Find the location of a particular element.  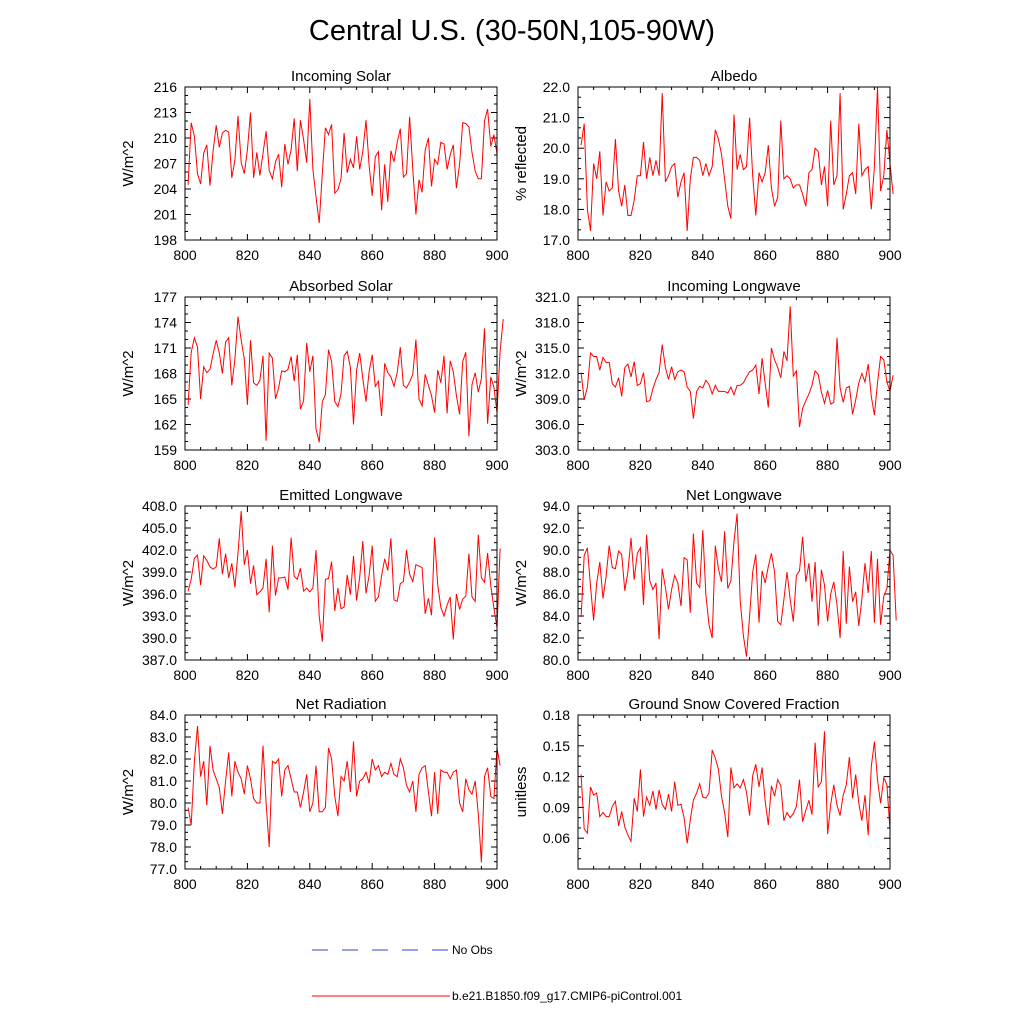

y-tick-label: 0.18 is located at coordinates (556, 715).